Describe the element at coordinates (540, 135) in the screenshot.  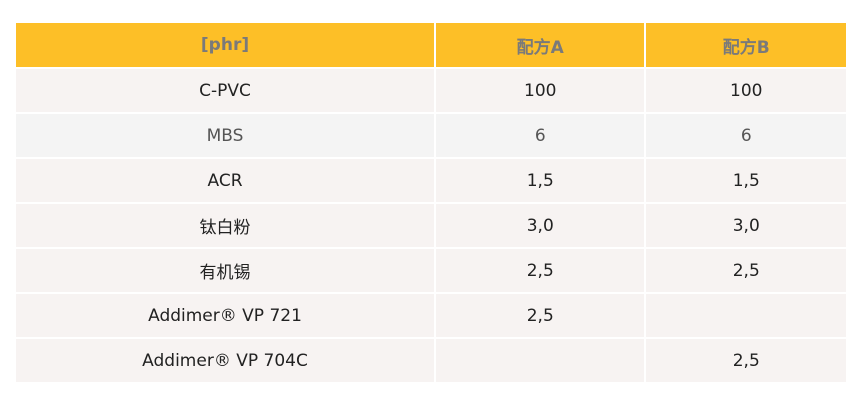
I see `cell-formula-a: 6` at that location.